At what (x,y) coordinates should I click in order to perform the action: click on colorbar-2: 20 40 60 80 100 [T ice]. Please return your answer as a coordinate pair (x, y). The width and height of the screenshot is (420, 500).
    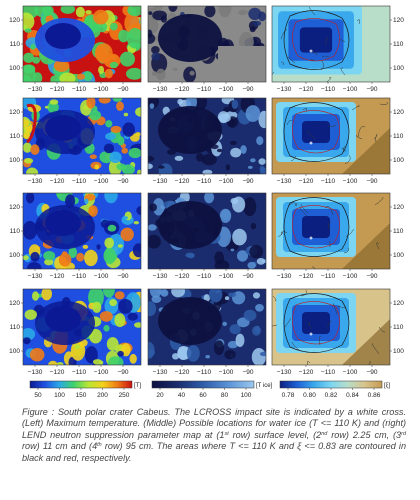
    Looking at the image, I should click on (212, 389).